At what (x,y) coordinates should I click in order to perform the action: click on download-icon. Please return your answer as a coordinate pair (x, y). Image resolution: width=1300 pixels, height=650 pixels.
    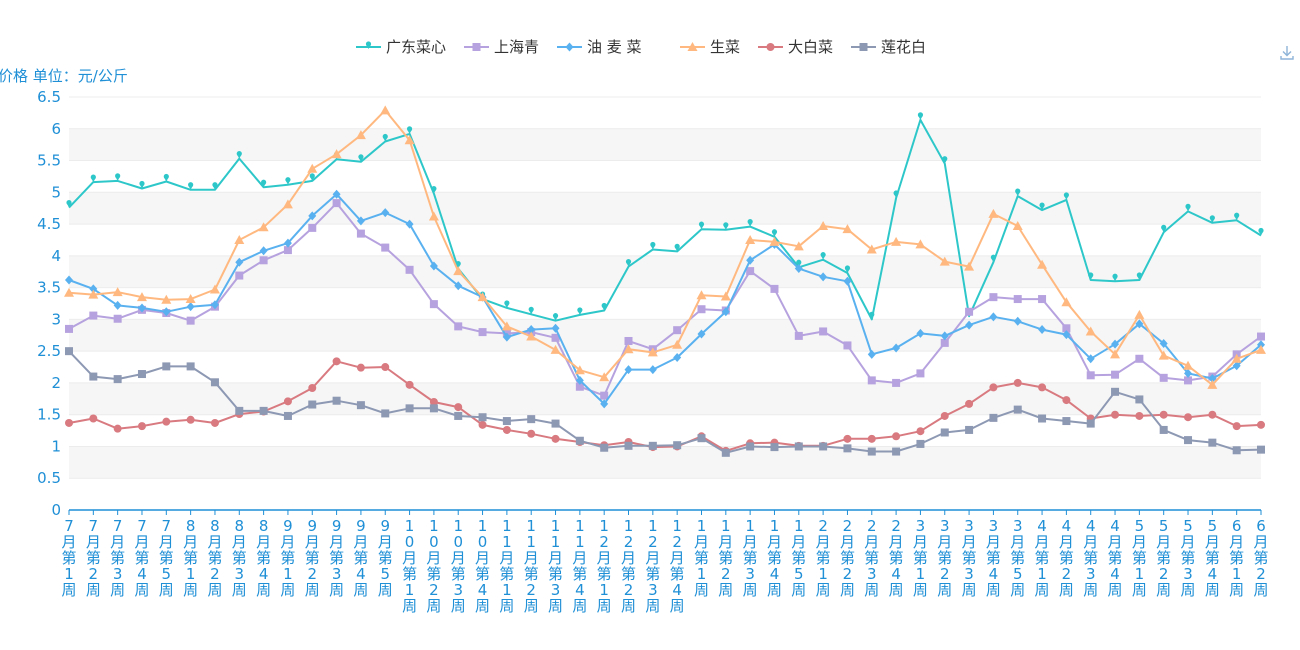
    Looking at the image, I should click on (1287, 53).